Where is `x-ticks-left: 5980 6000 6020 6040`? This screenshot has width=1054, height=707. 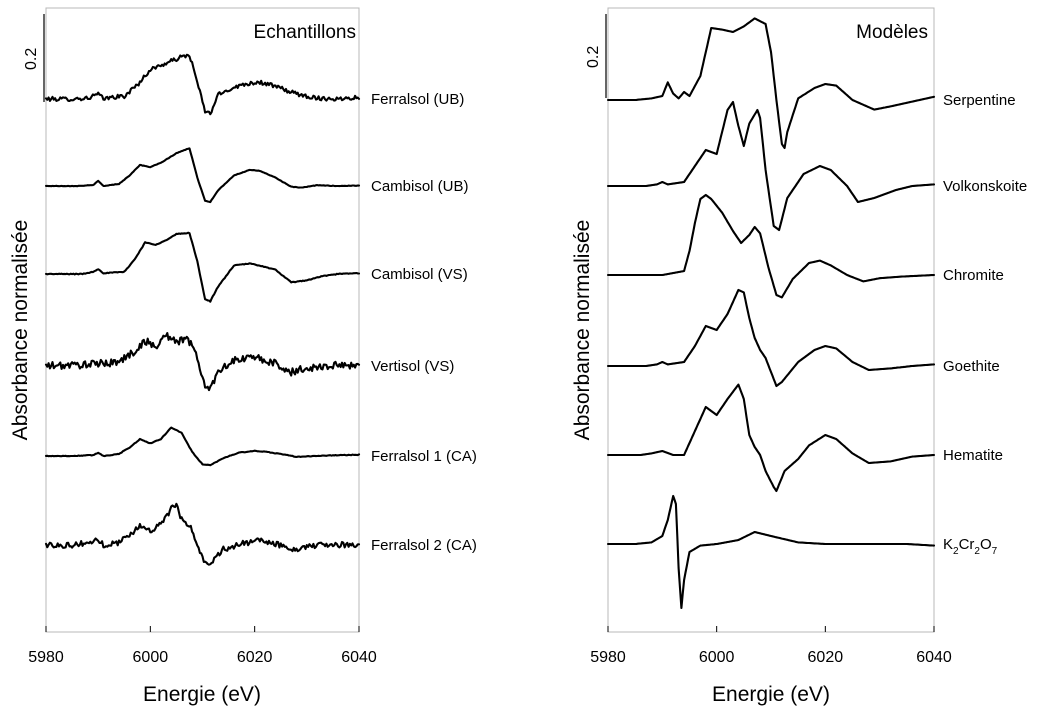
x-ticks-left: 5980 6000 6020 6040 is located at coordinates (202, 646).